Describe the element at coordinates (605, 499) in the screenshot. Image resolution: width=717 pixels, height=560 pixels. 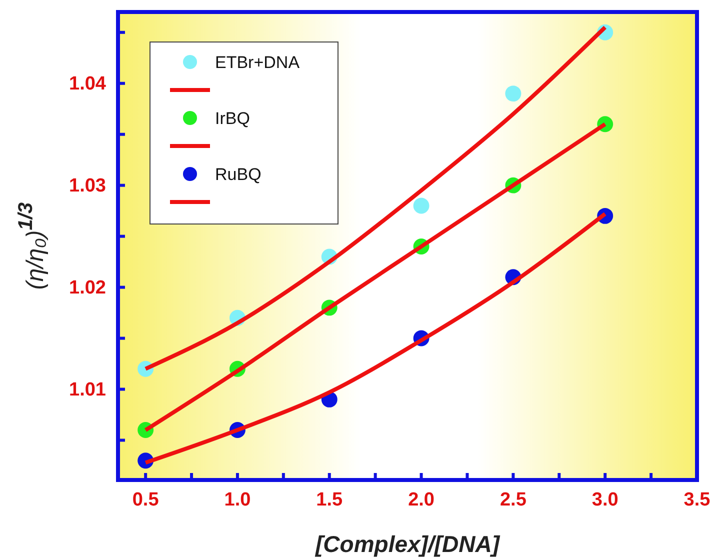
I see `x-tick-label: 3.0` at that location.